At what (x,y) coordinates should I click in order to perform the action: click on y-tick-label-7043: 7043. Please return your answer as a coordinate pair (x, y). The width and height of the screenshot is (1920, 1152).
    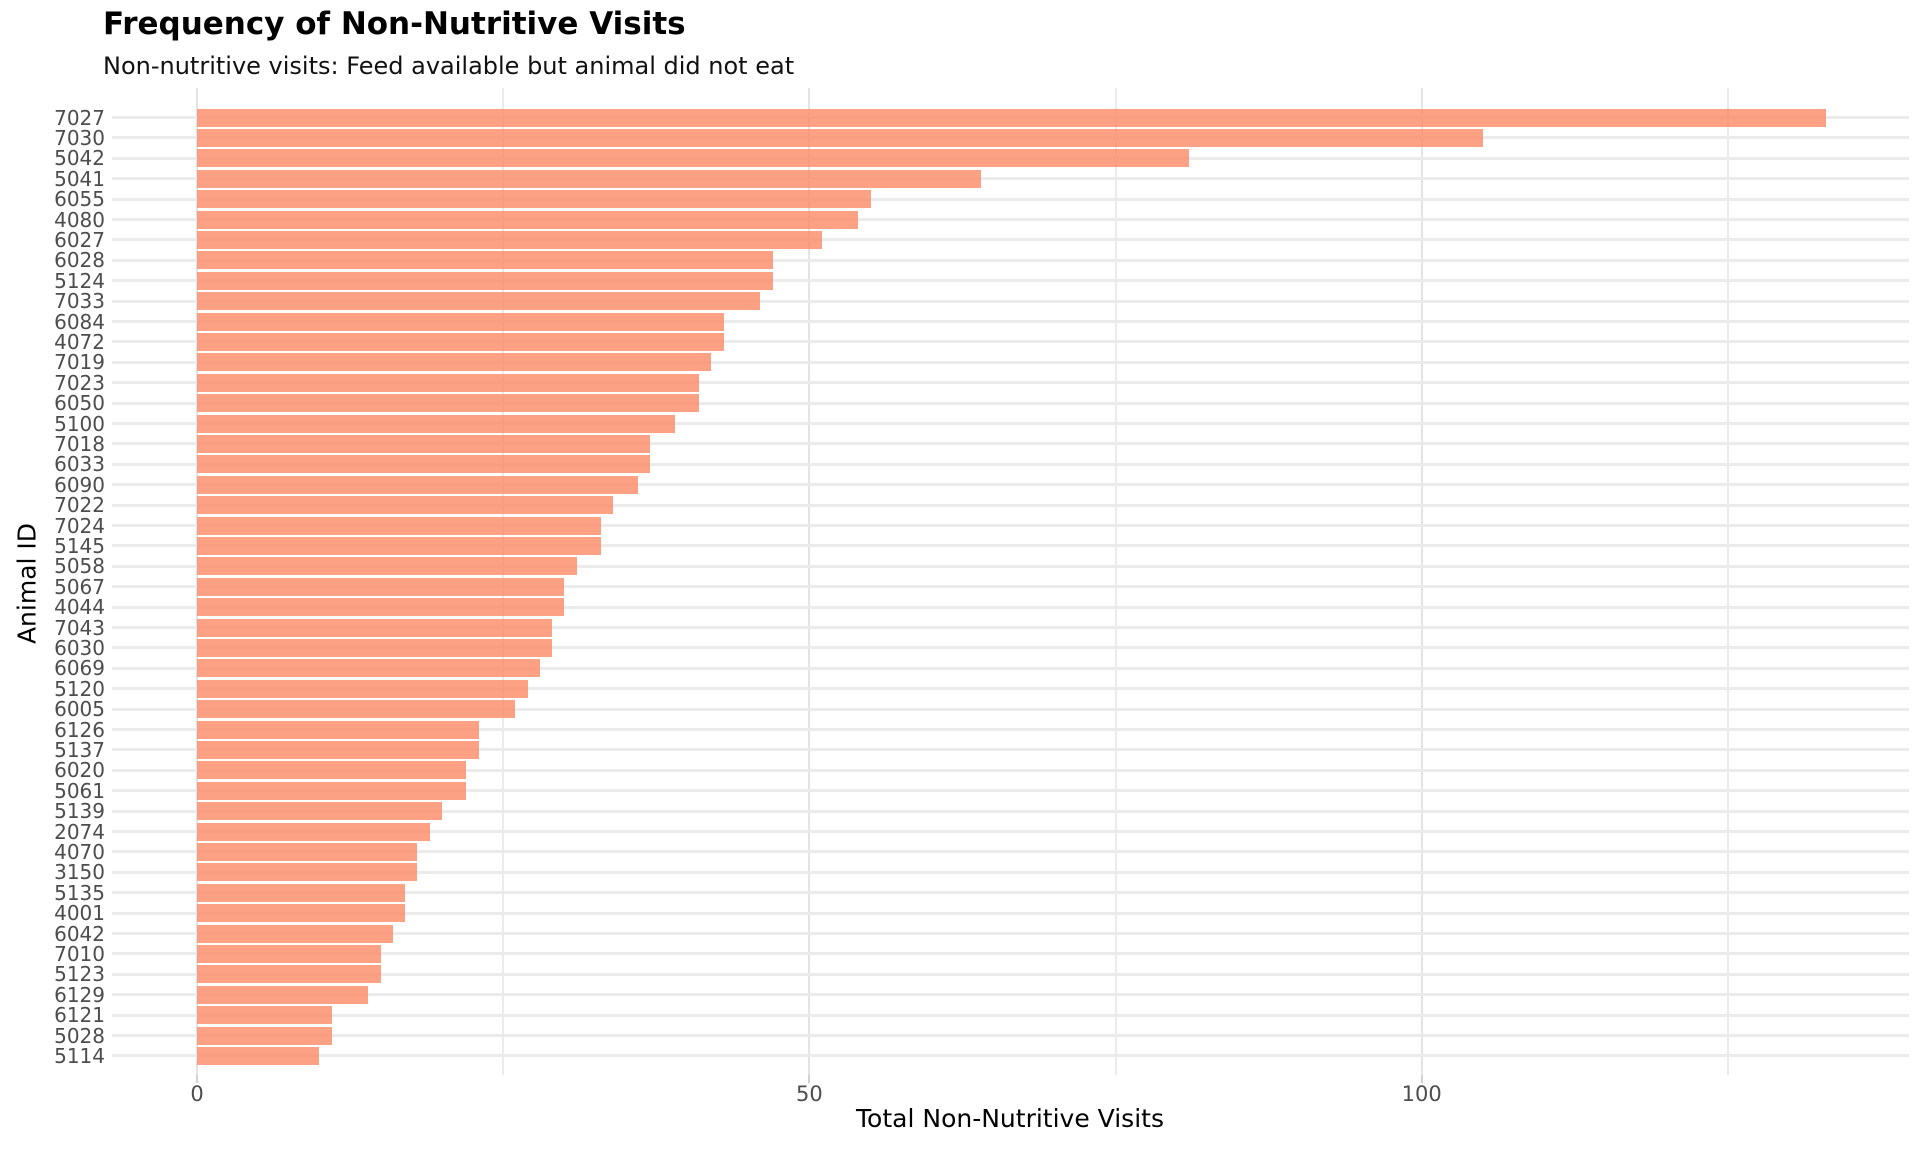
    Looking at the image, I should click on (79, 627).